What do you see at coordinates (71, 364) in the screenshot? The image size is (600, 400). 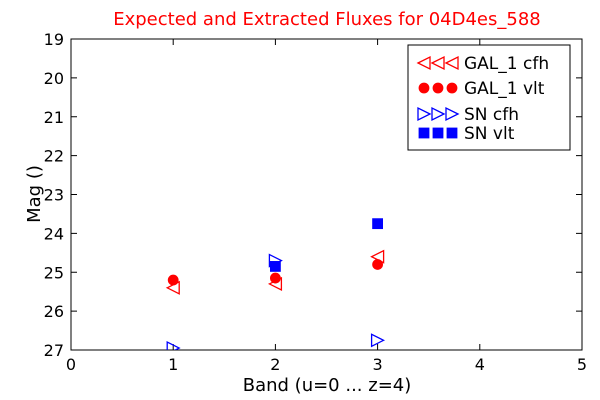 I see `x-tick-label: 0` at bounding box center [71, 364].